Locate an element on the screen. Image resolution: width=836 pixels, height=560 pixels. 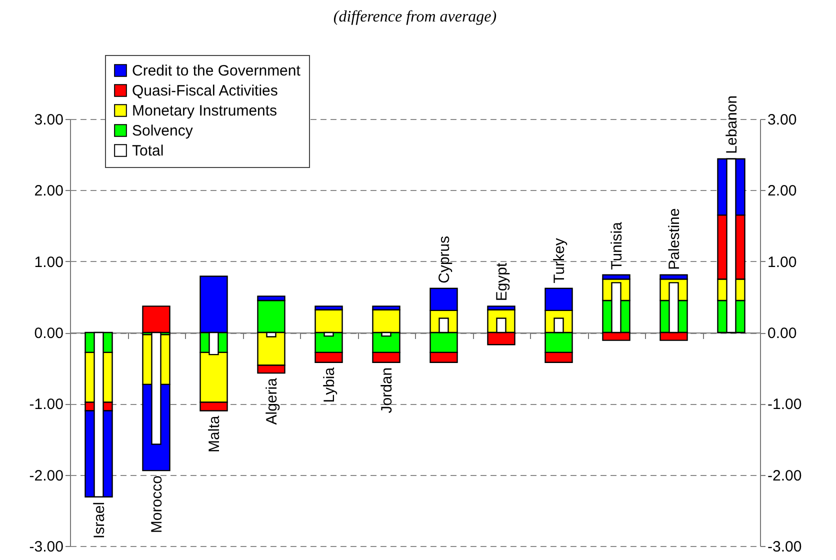
x-tick-label: Turkey is located at coordinates (559, 261).